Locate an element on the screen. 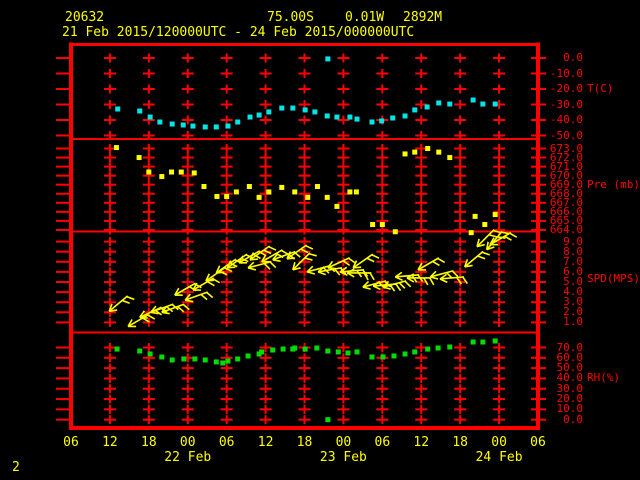  xtick-label: 00 is located at coordinates (499, 442).